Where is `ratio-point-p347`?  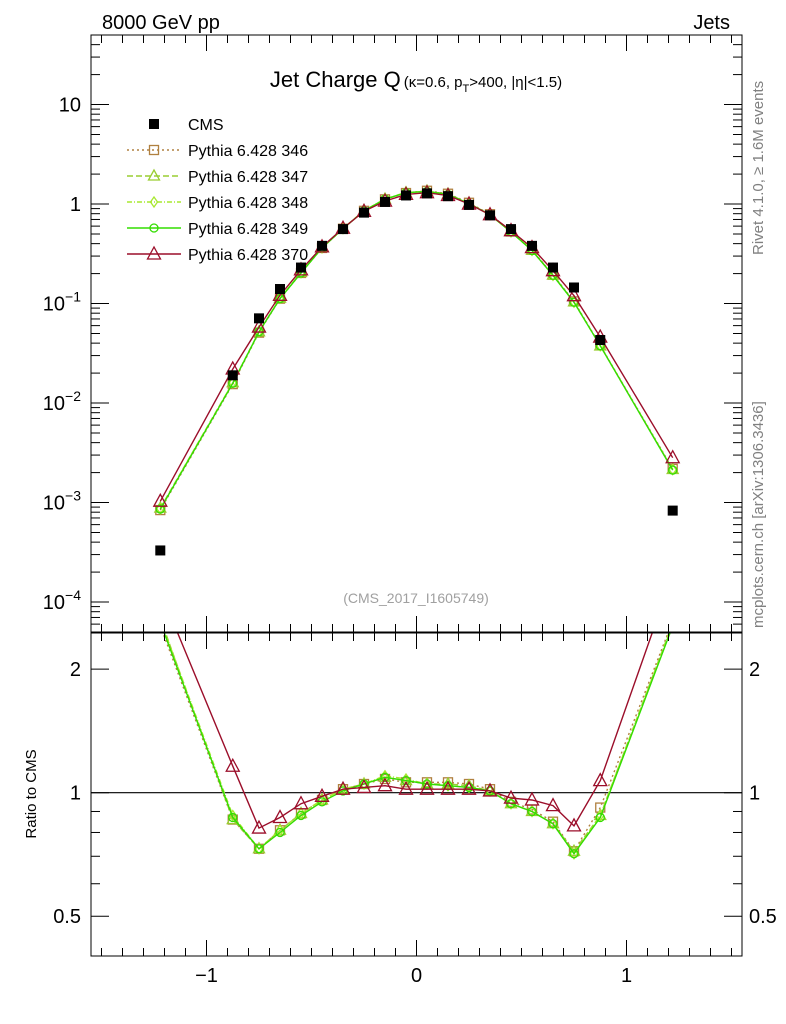 ratio-point-p347 is located at coordinates (160, 617).